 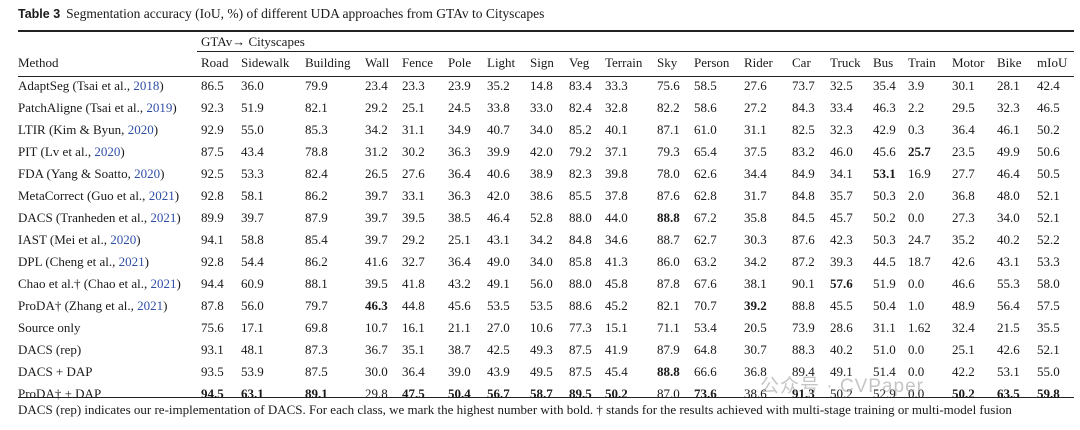 What do you see at coordinates (580, 129) in the screenshot?
I see `value: 85.2` at bounding box center [580, 129].